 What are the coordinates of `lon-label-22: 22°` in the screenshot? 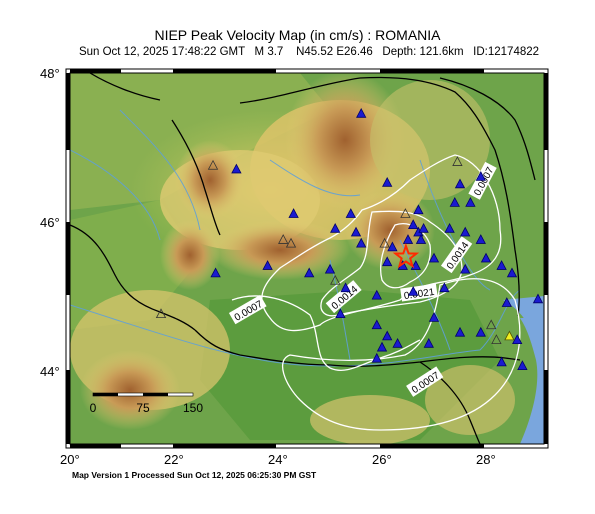 It's located at (174, 459).